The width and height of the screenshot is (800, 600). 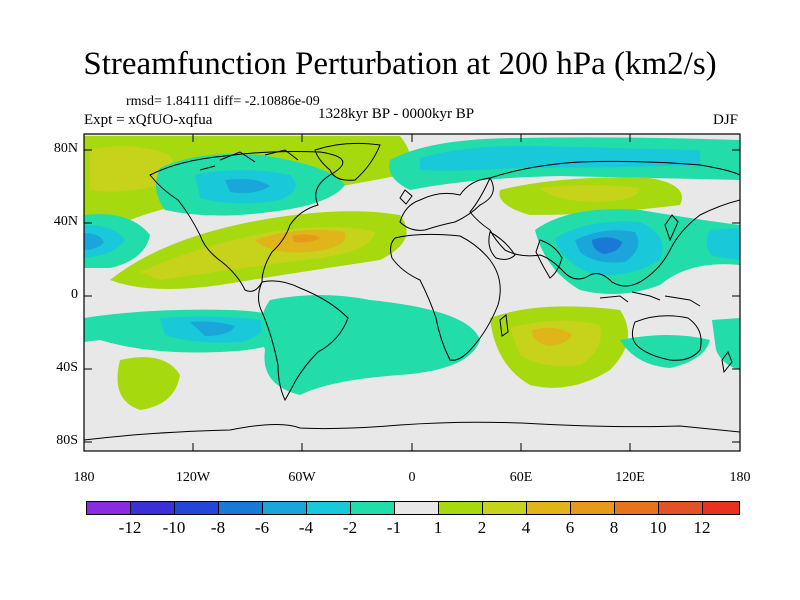 What do you see at coordinates (650, 299) in the screenshot?
I see `coast-indonesia` at bounding box center [650, 299].